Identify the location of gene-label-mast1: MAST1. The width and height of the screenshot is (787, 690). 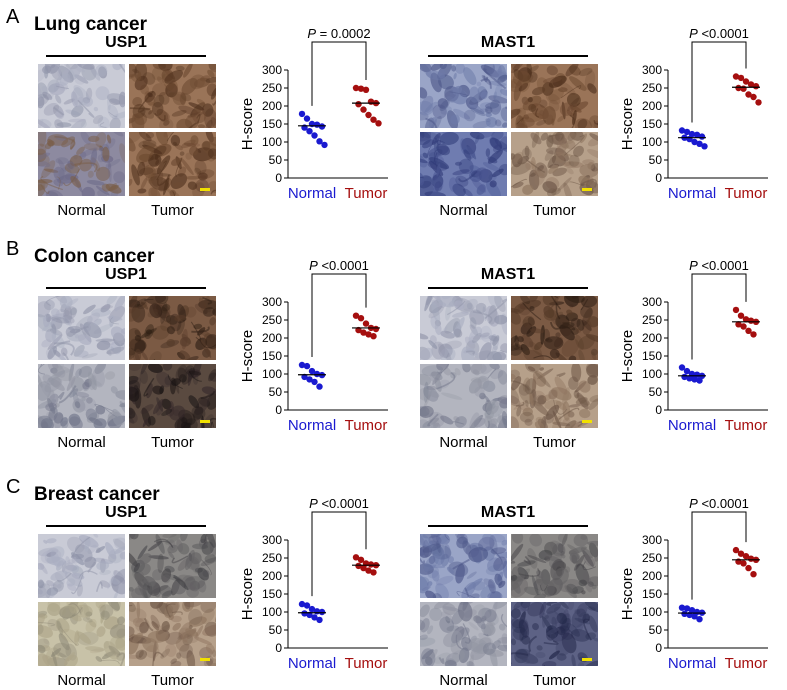
(508, 274).